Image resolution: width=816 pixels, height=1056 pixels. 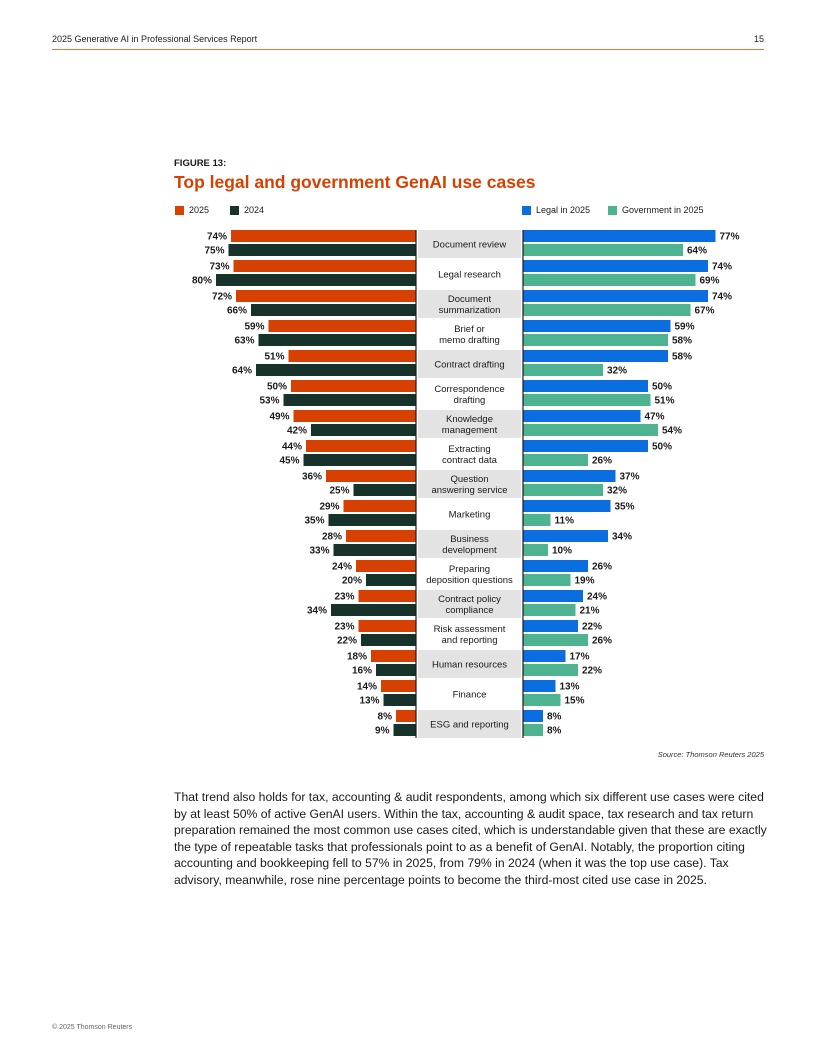 I want to click on category-cell-brief-or-memo-drafting, so click(x=469, y=334).